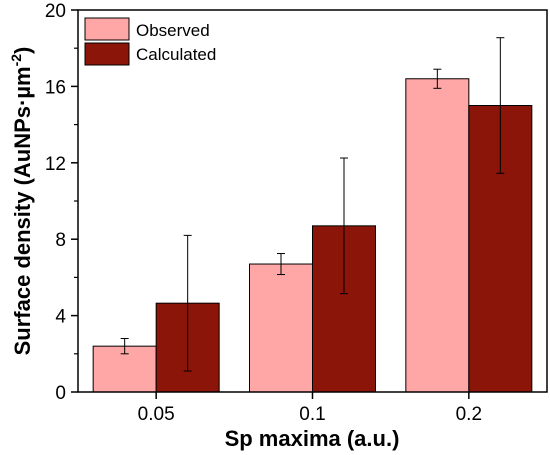 This screenshot has width=550, height=455. Describe the element at coordinates (21, 201) in the screenshot. I see `y-axis-title: Surface density (AuNPs·µm-2)` at that location.